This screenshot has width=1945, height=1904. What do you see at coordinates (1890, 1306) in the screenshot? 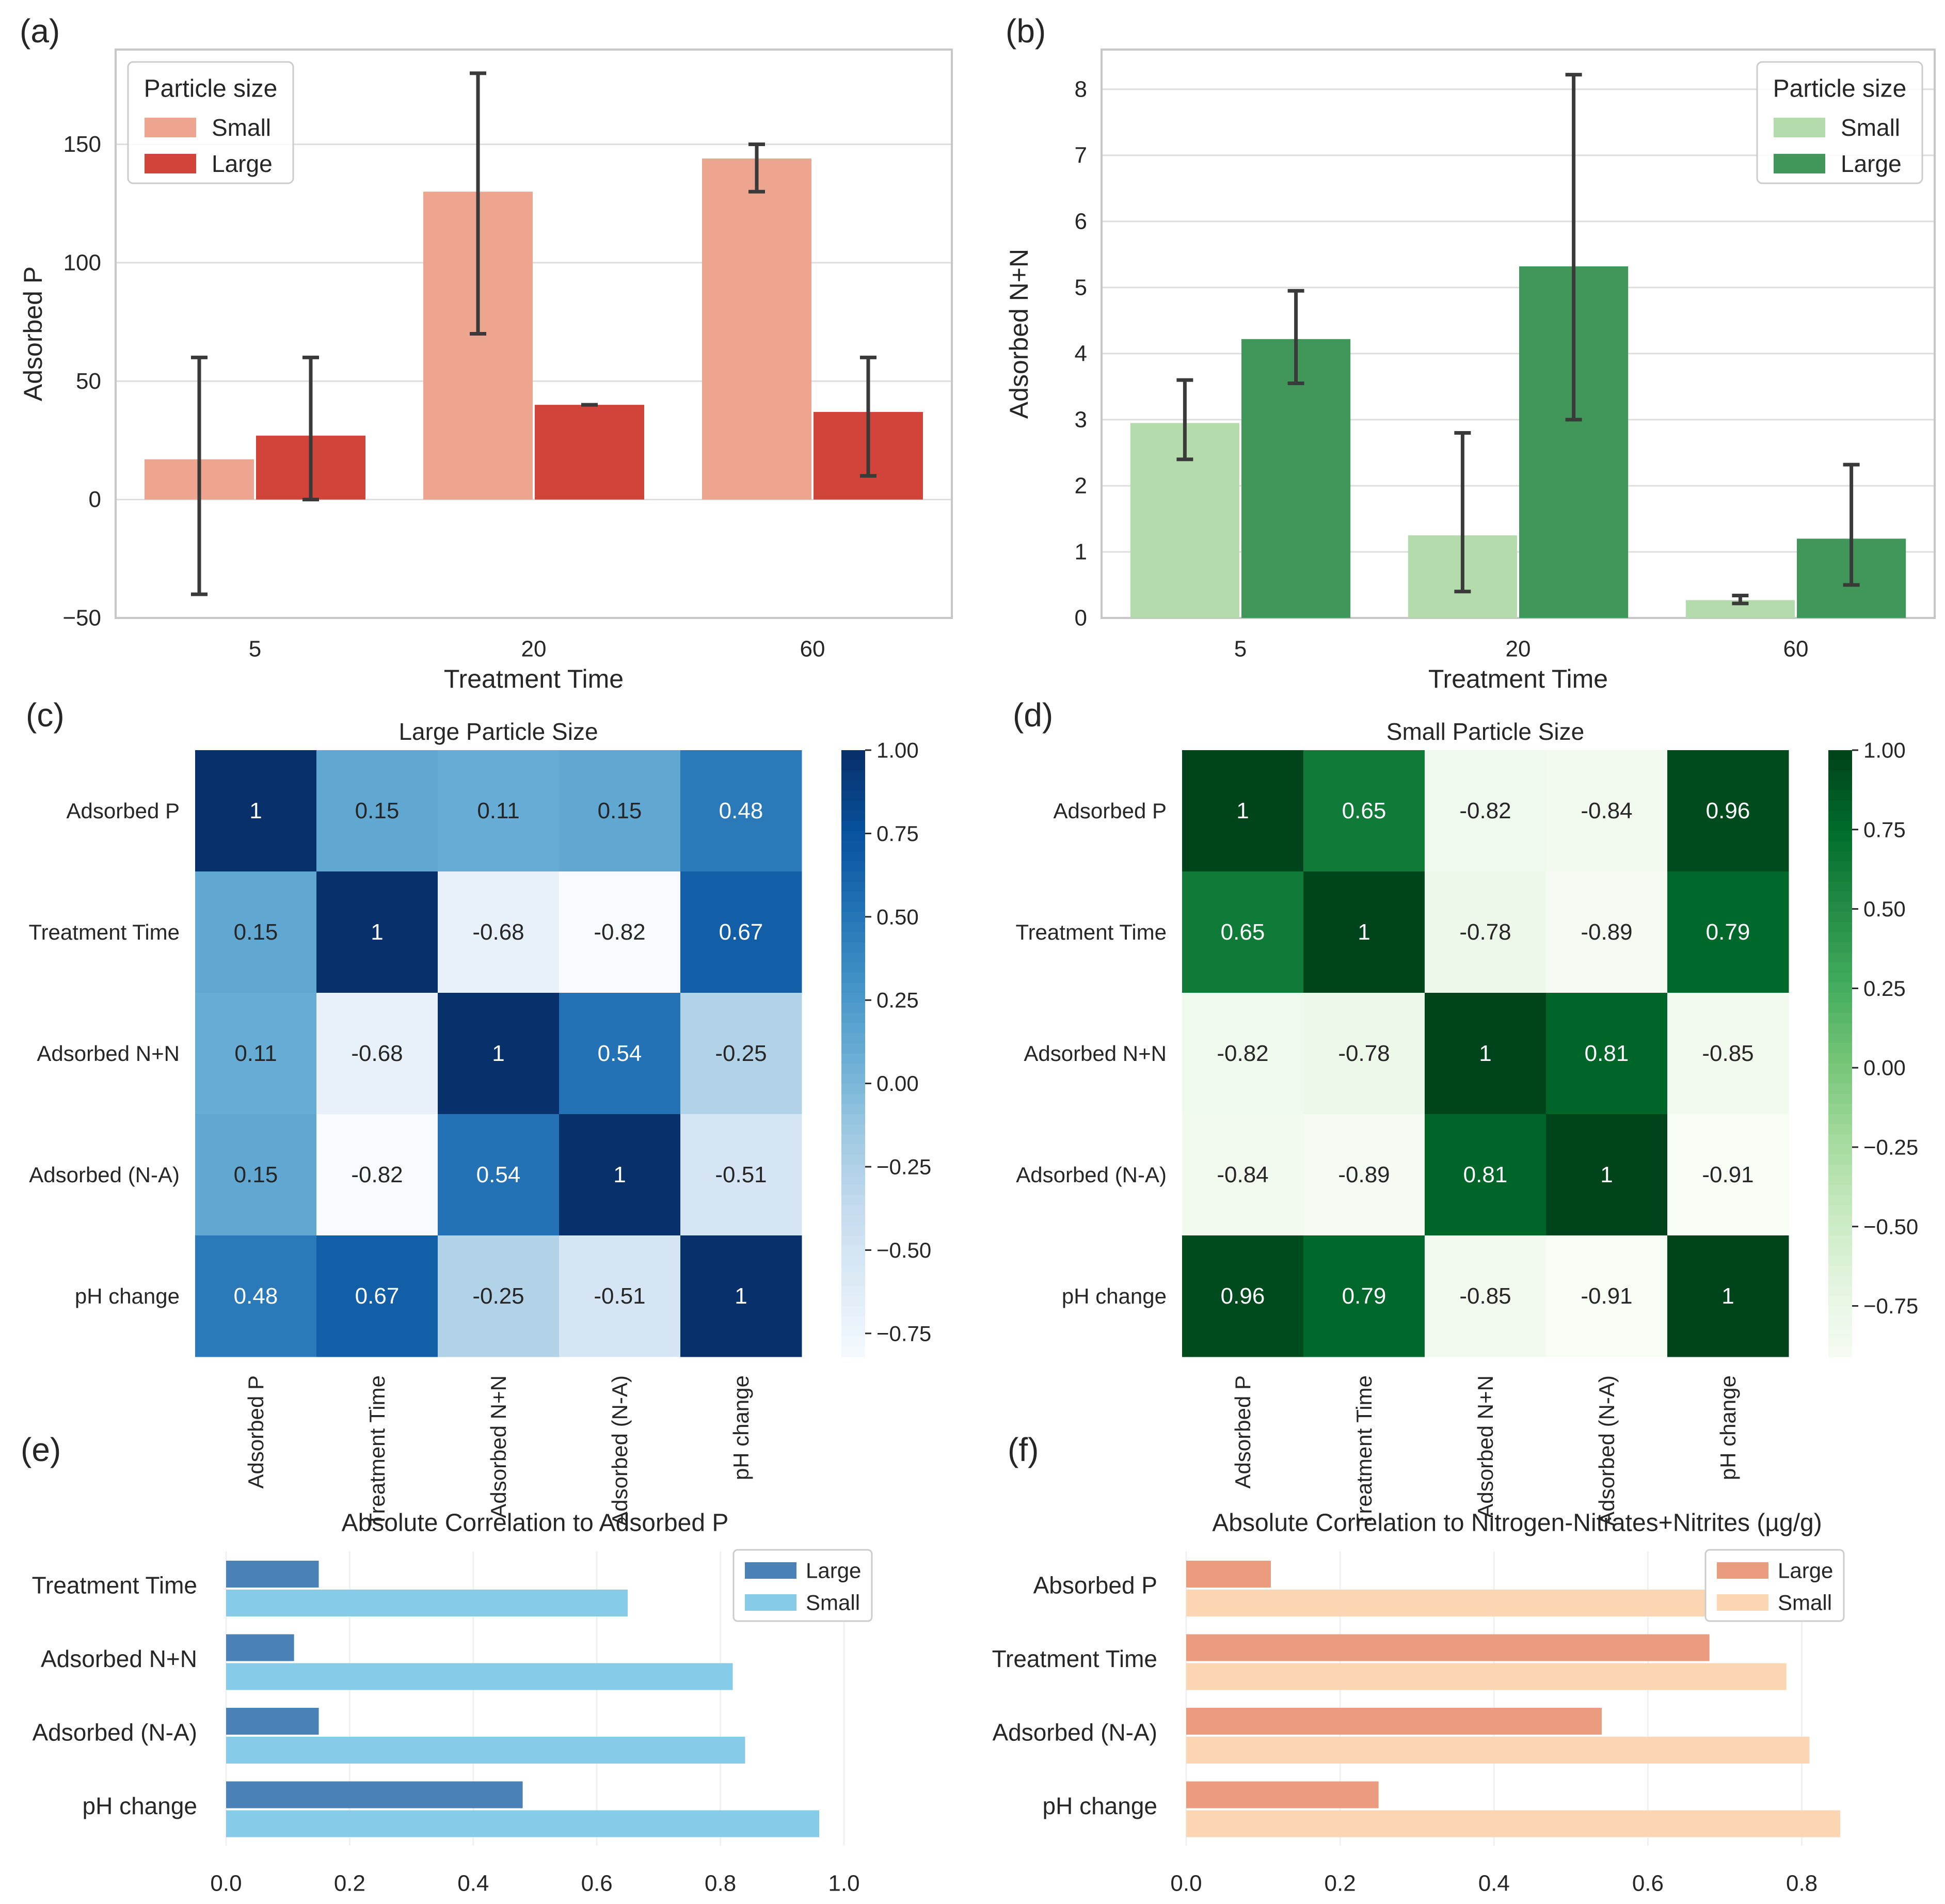
I see `colorbar-label: −0.75` at bounding box center [1890, 1306].